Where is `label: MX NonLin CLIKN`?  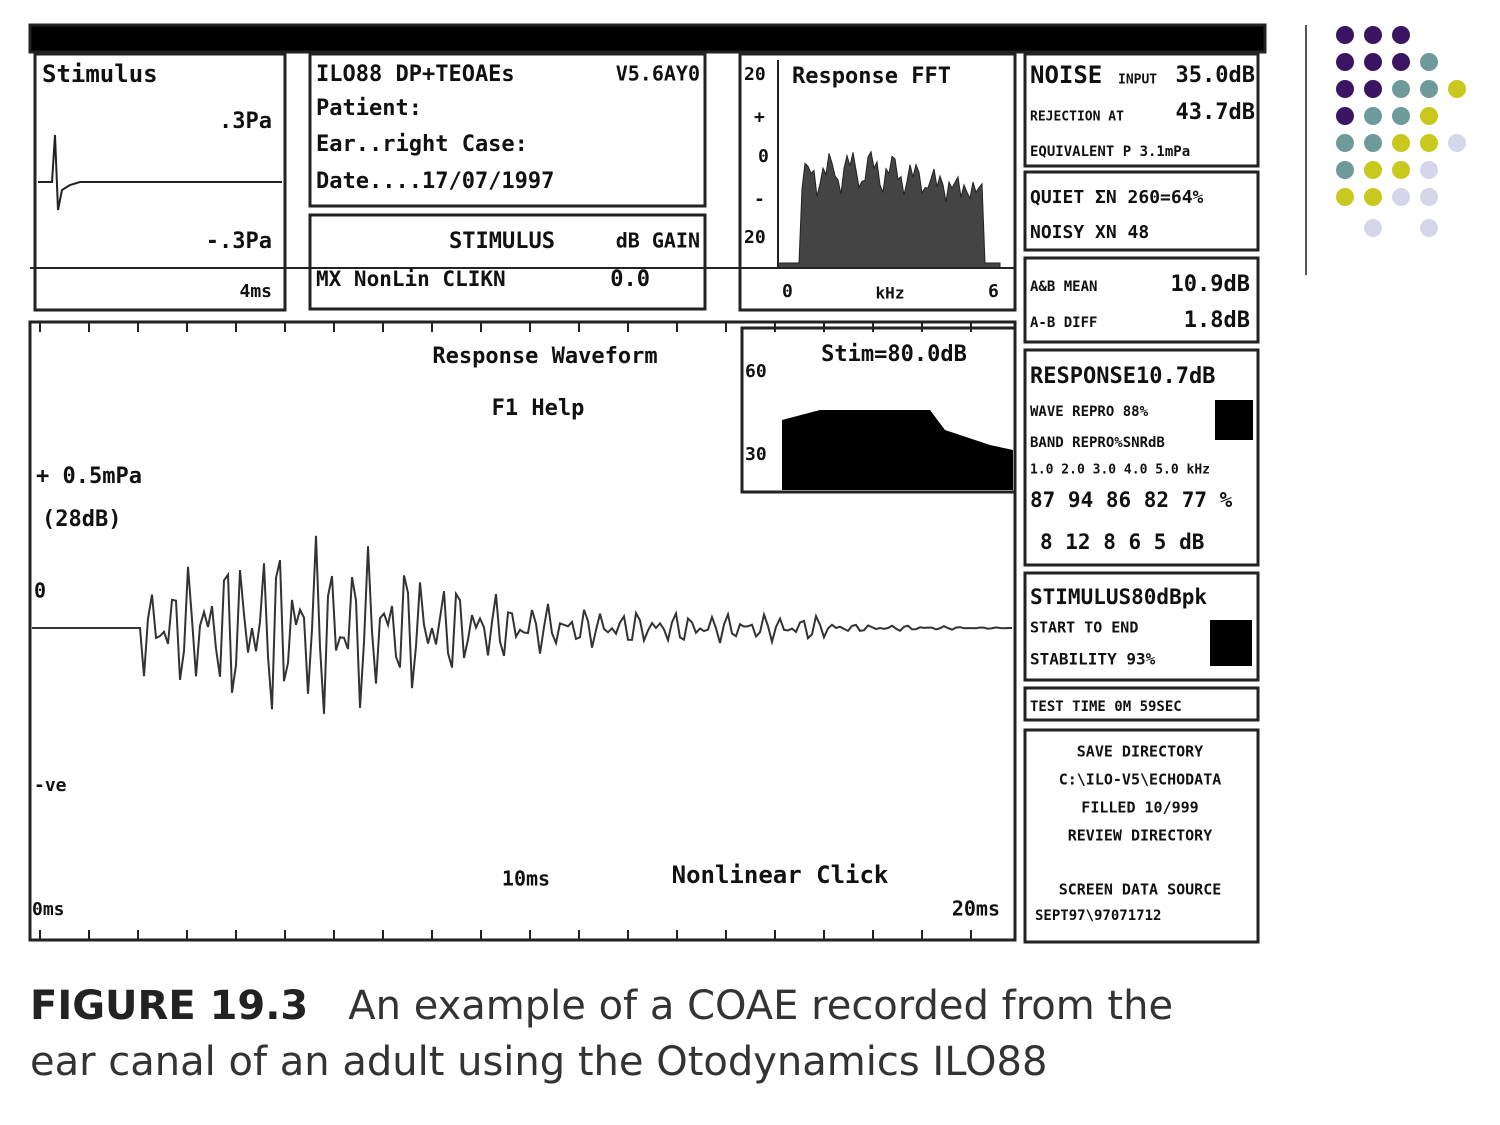
label: MX NonLin CLIKN is located at coordinates (411, 279).